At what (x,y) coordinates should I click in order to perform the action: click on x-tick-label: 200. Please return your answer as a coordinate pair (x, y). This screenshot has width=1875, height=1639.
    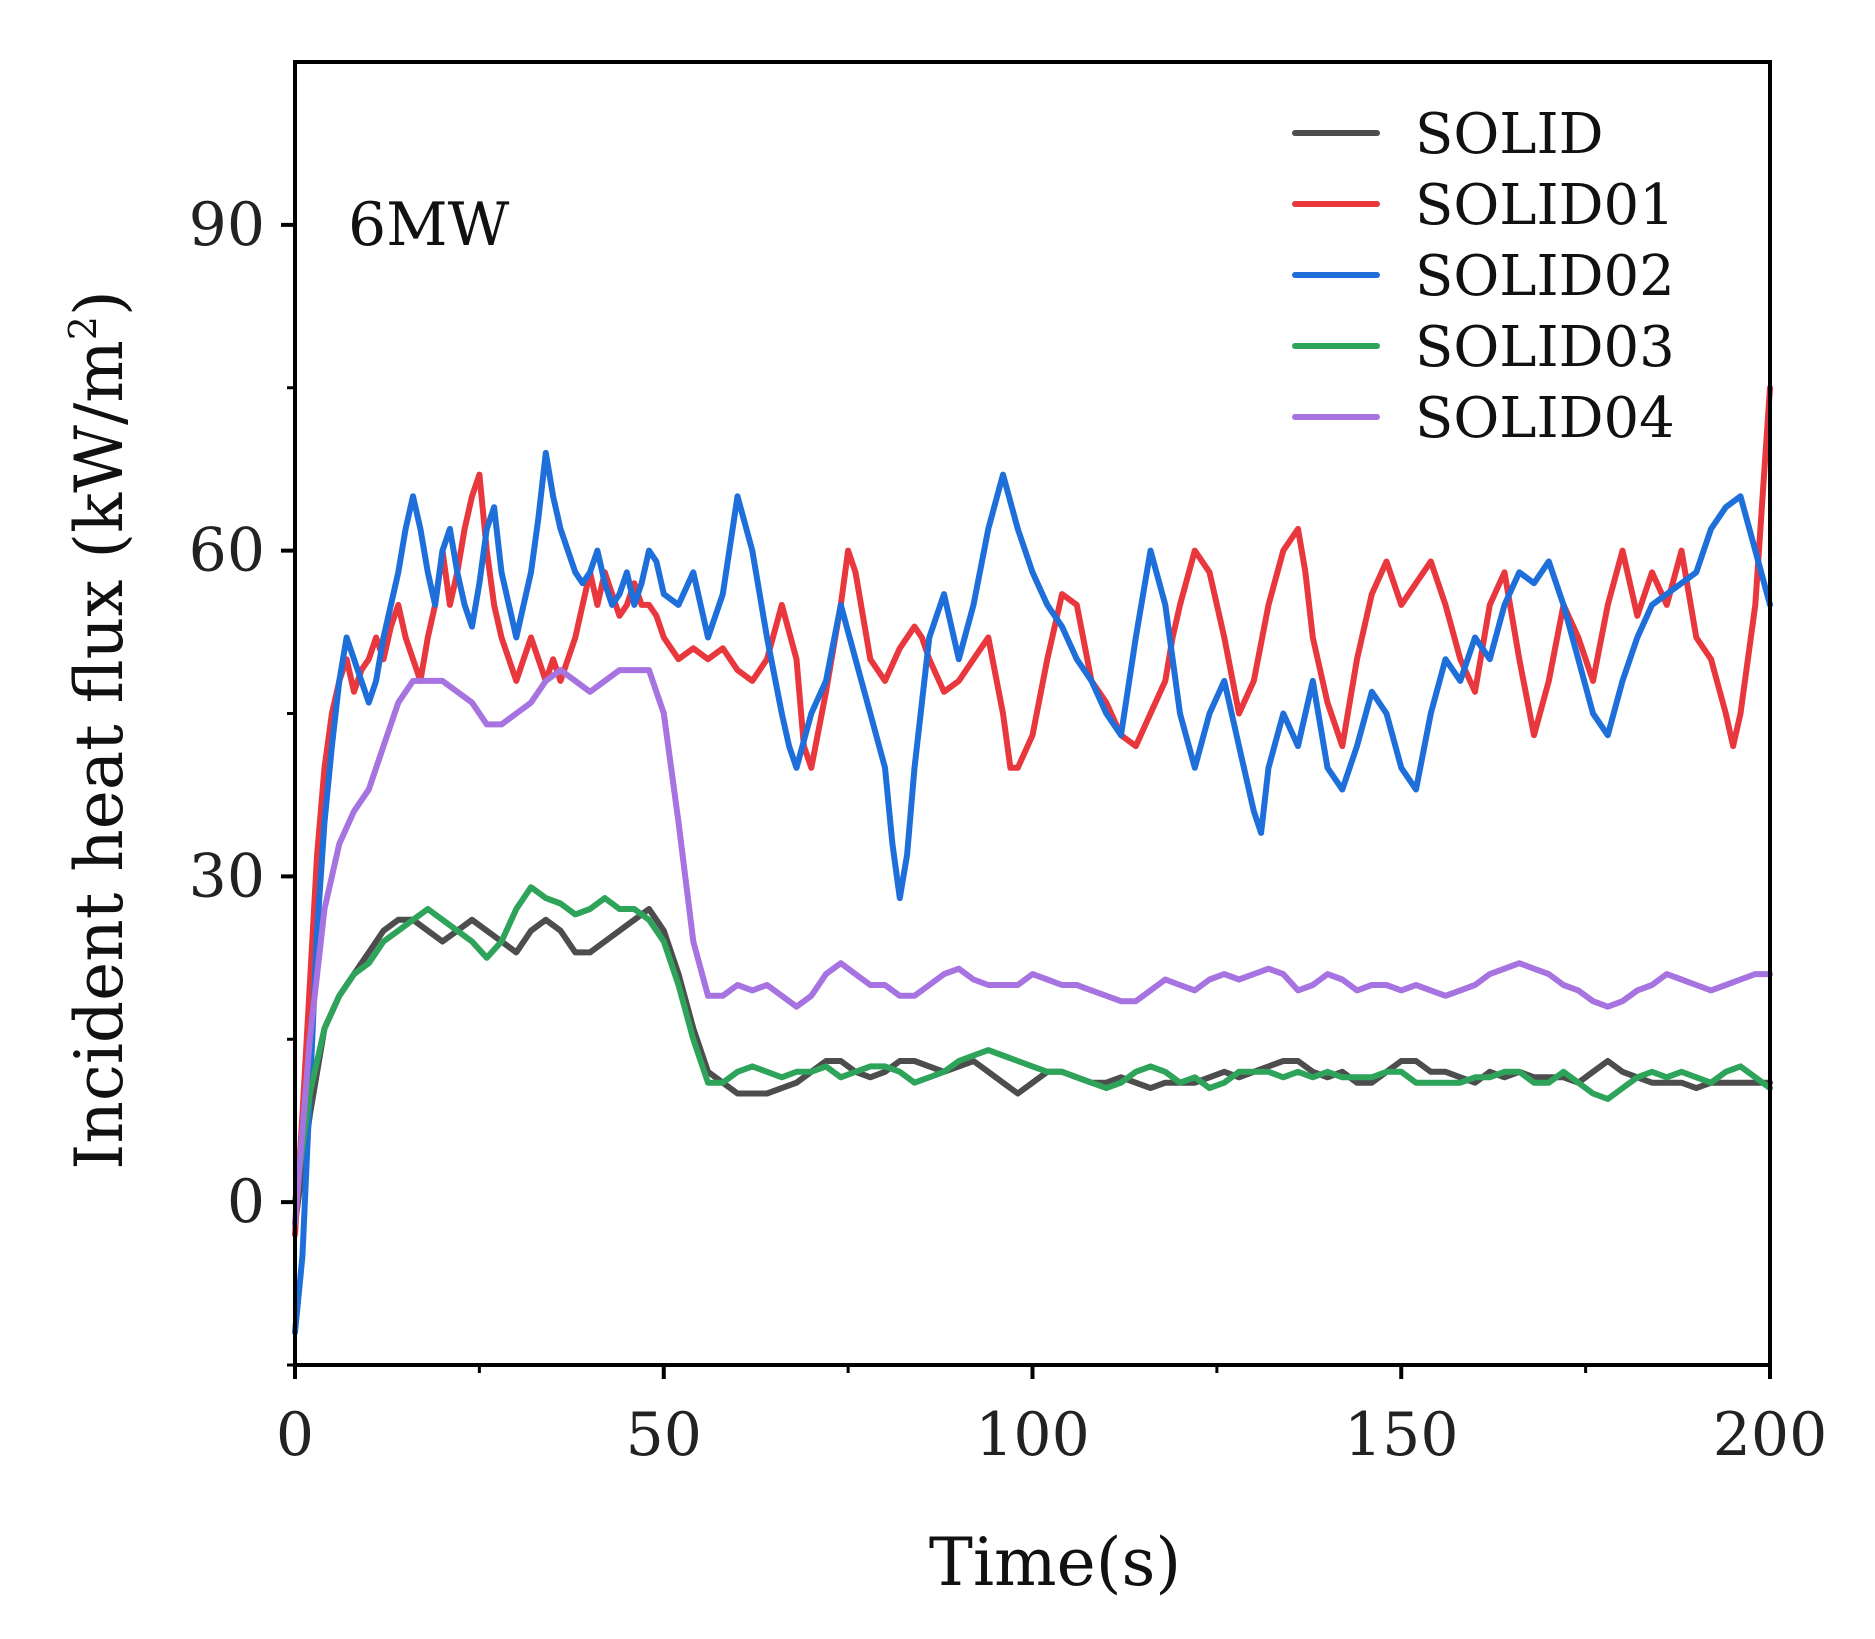
    Looking at the image, I should click on (1770, 1435).